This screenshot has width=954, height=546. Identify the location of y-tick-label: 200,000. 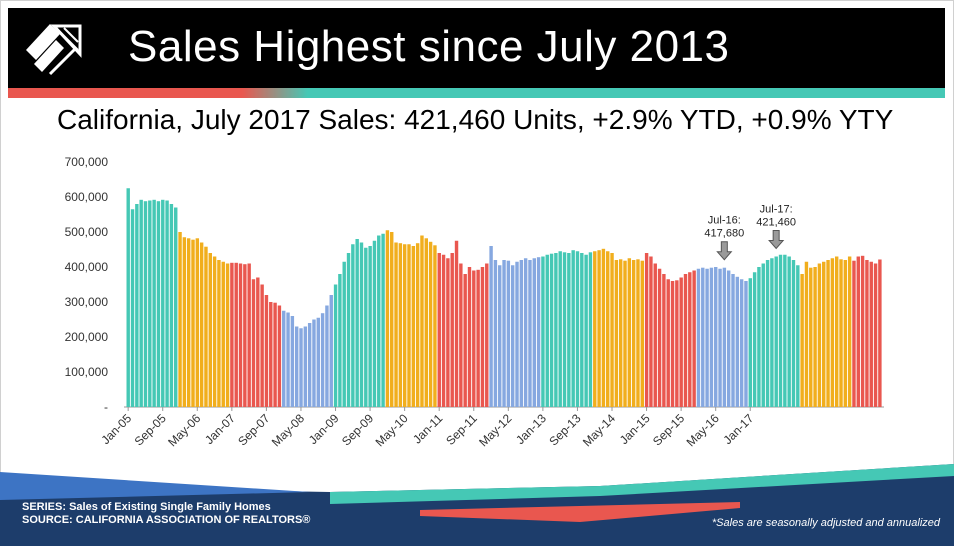
(87, 337).